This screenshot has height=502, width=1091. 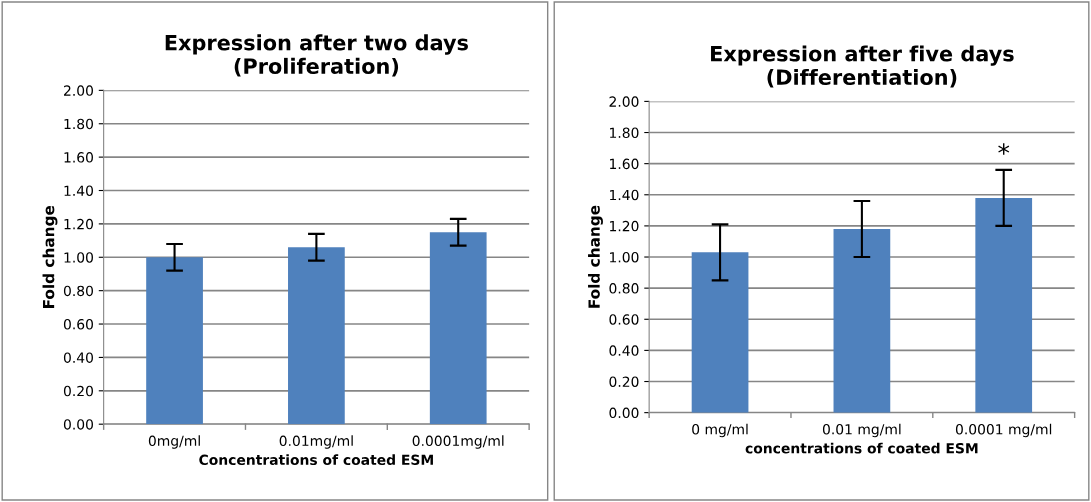 What do you see at coordinates (861, 430) in the screenshot?
I see `x-tick-label: 0.01 mg/ml` at bounding box center [861, 430].